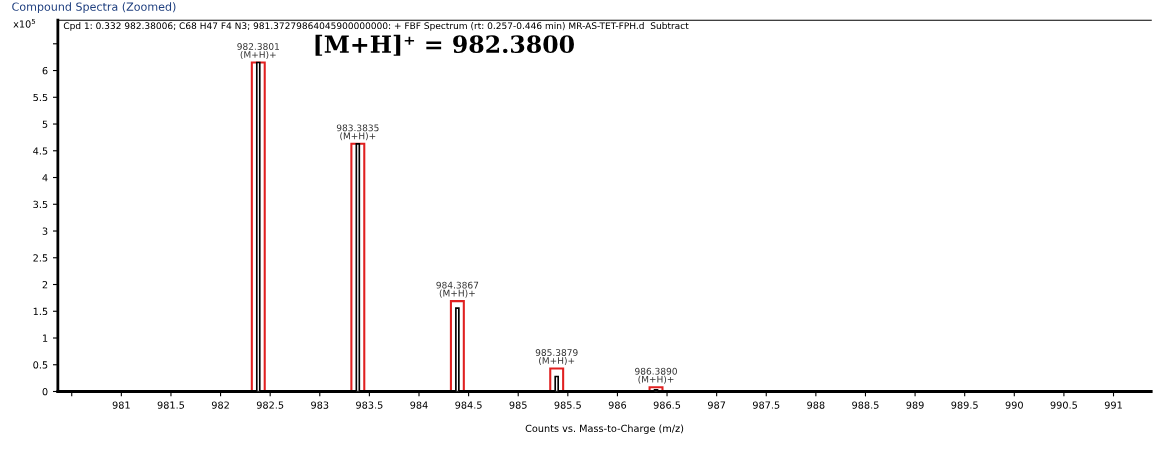  I want to click on x-tick-label: 986.5, so click(667, 405).